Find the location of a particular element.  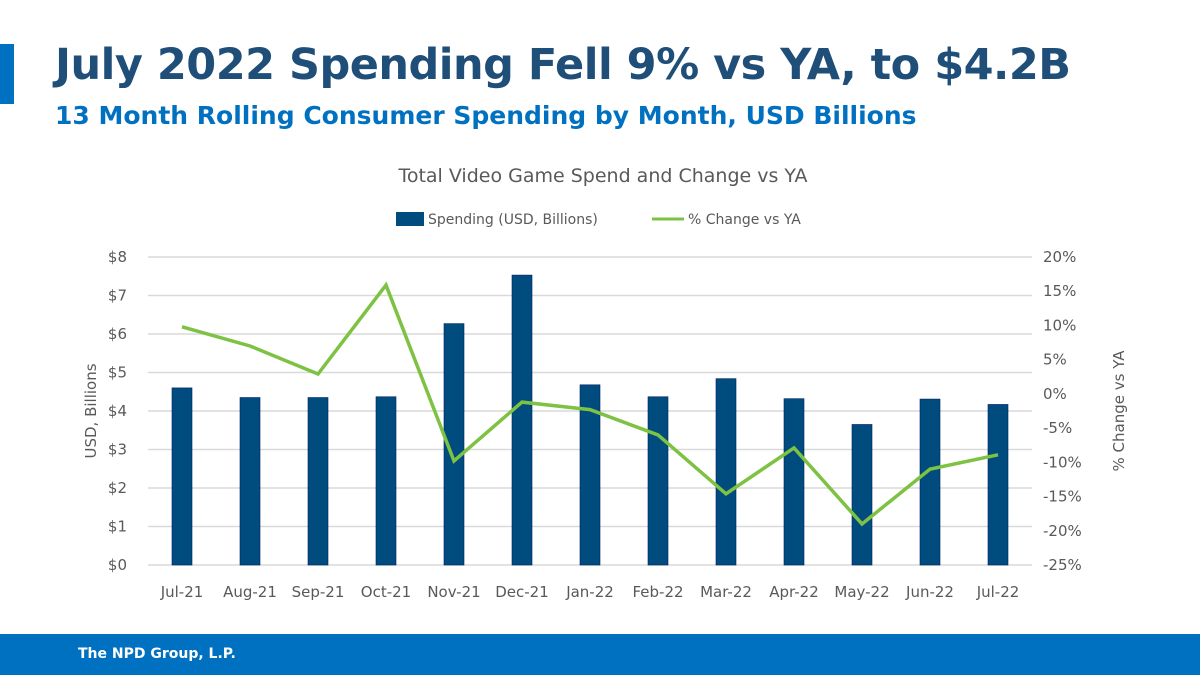

y-tick-label: $8 is located at coordinates (117, 257).